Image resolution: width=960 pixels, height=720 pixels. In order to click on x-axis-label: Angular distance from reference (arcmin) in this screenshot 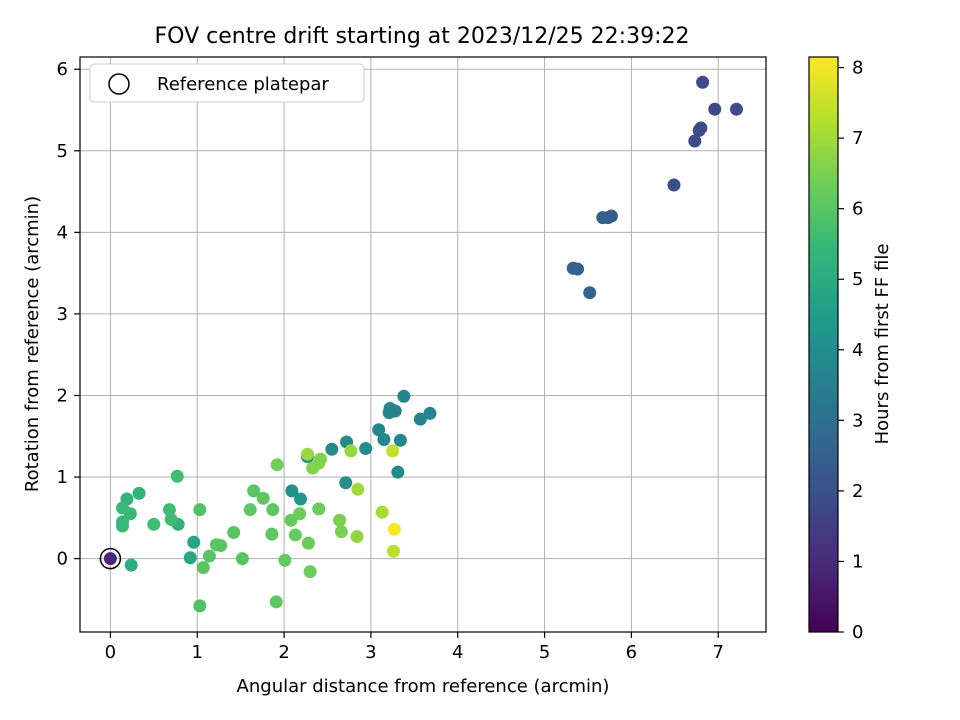, I will do `click(423, 686)`.